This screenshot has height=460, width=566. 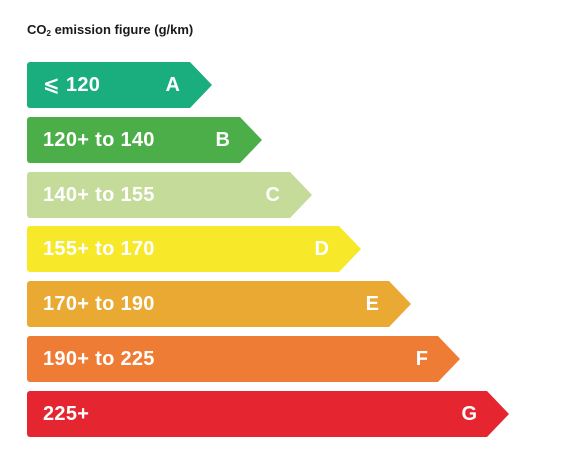 What do you see at coordinates (99, 140) in the screenshot?
I see `band-b-range: 120+ to 140` at bounding box center [99, 140].